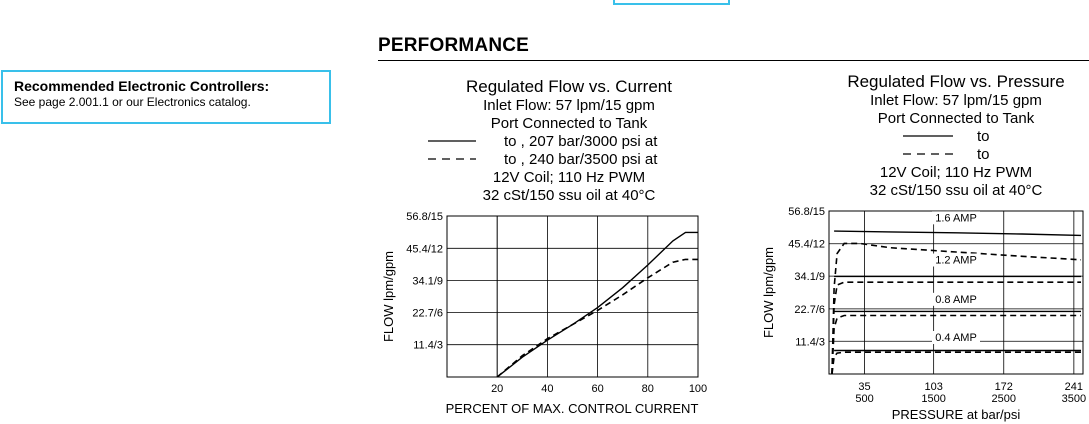  I want to click on controllers-title: Recommended Electronic Controllers:, so click(142, 86).